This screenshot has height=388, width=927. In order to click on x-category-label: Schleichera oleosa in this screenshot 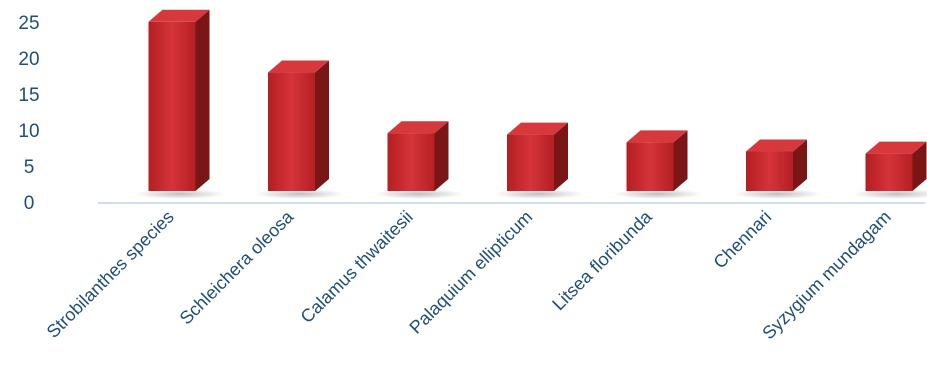, I will do `click(237, 267)`.